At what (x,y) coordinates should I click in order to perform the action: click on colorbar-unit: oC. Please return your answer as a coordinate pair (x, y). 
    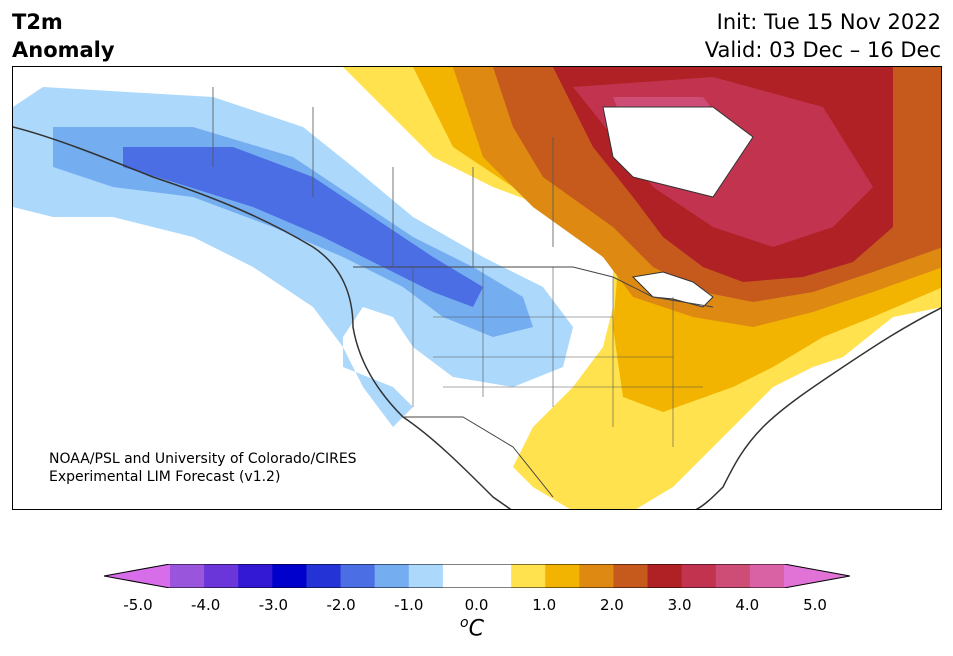
    Looking at the image, I should click on (472, 628).